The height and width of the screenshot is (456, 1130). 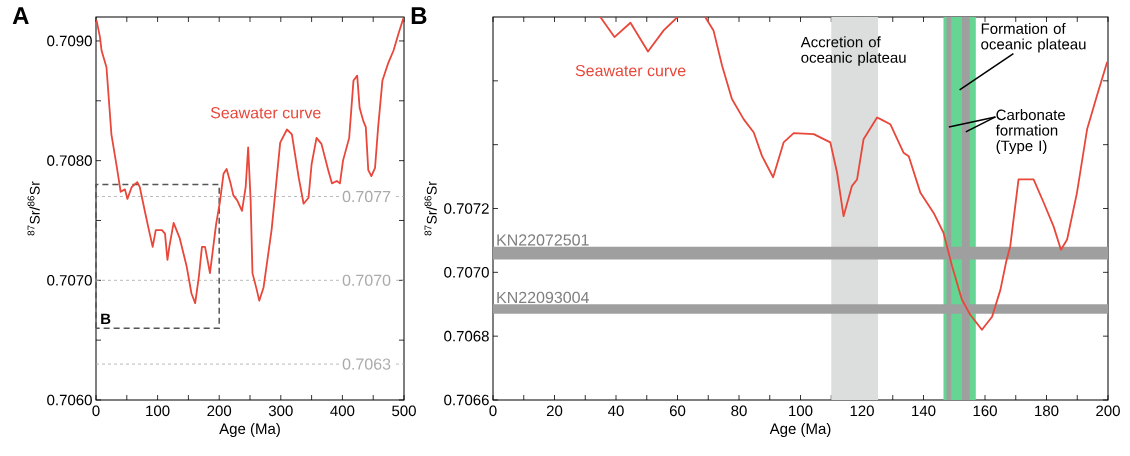 I want to click on x-tick-label: 80, so click(x=739, y=411).